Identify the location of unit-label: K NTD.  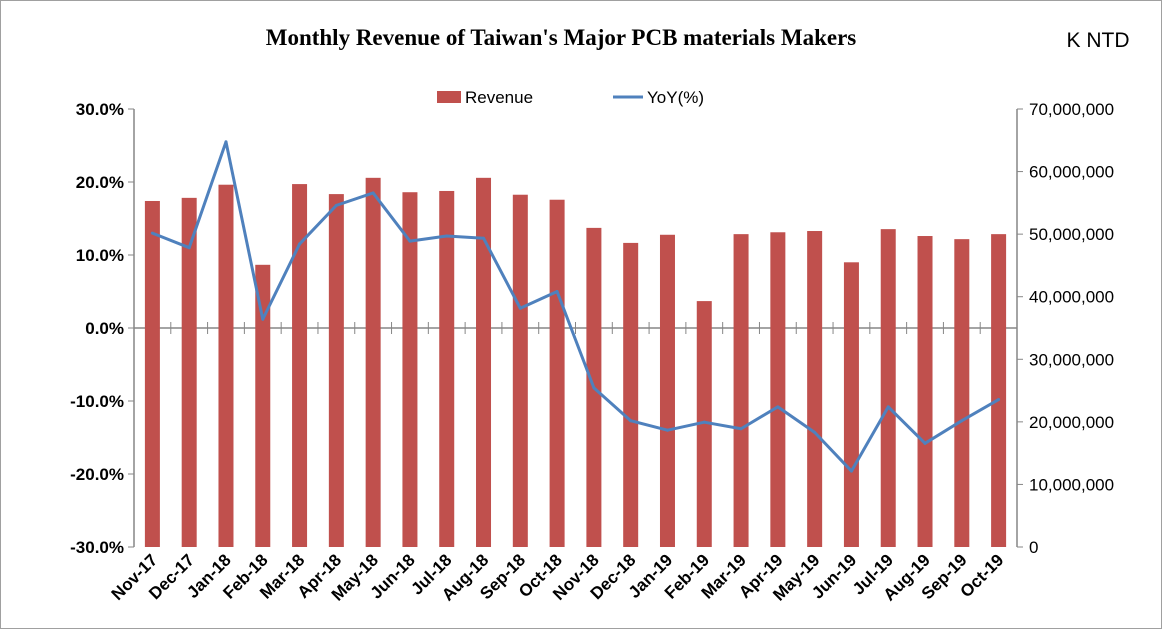
(1098, 40).